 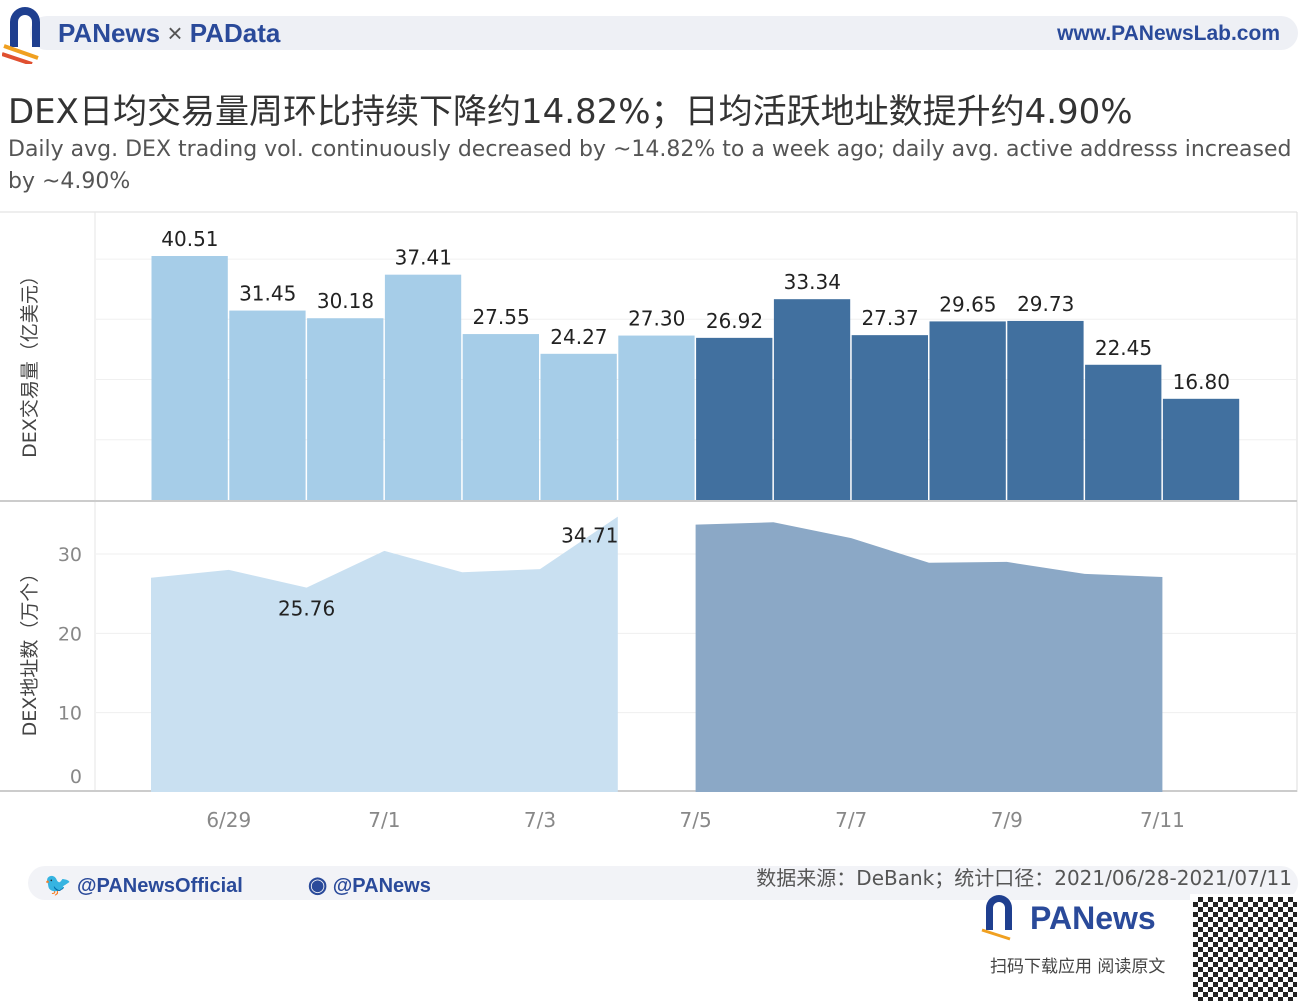 What do you see at coordinates (967, 410) in the screenshot?
I see `bar-7/8` at bounding box center [967, 410].